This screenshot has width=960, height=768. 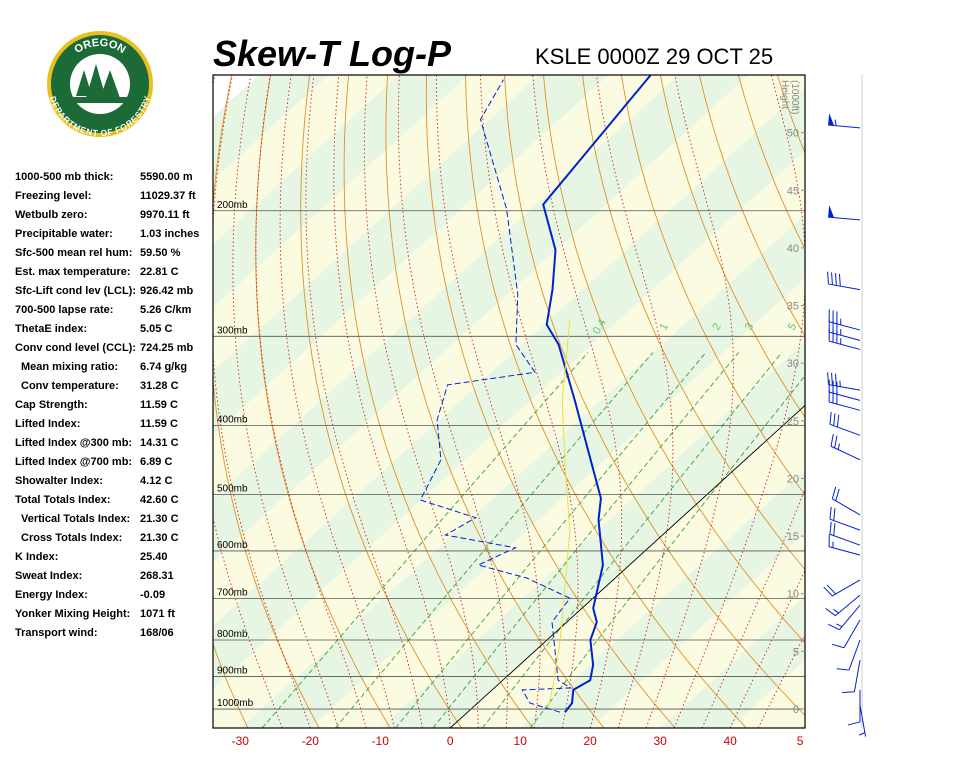 What do you see at coordinates (796, 652) in the screenshot?
I see `y2-tick-label: 5` at bounding box center [796, 652].